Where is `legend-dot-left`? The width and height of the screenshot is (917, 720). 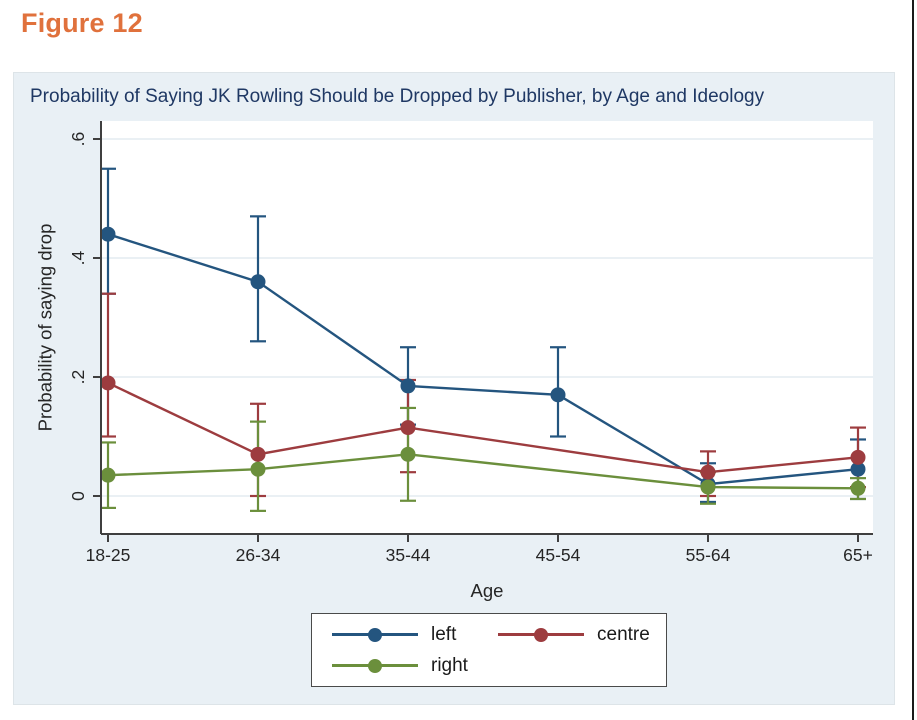
legend-dot-left is located at coordinates (375, 634).